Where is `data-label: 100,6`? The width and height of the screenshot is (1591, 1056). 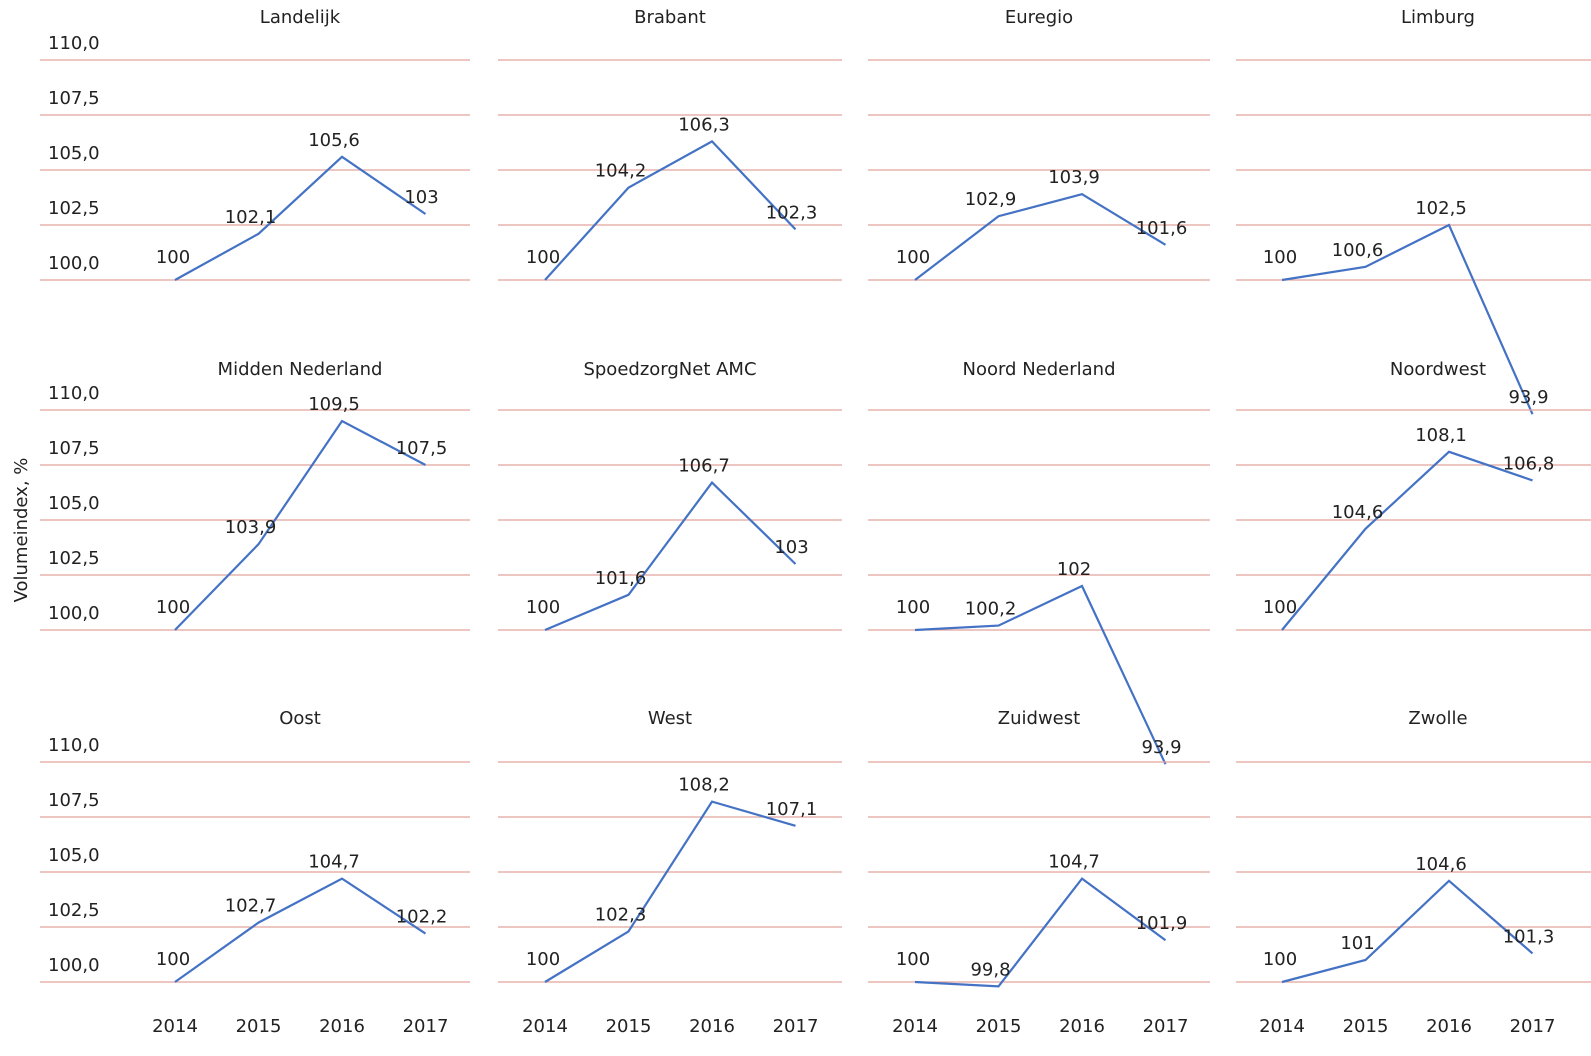 data-label: 100,6 is located at coordinates (1358, 250).